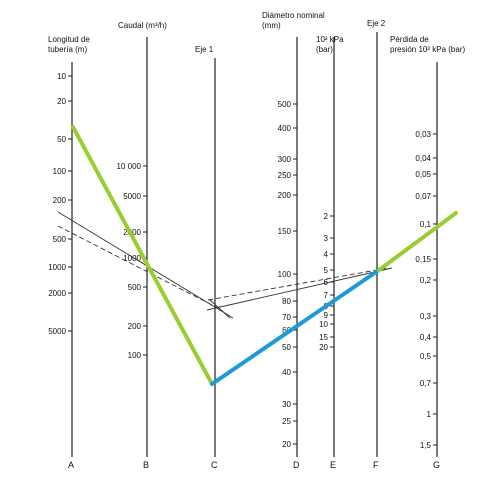 The width and height of the screenshot is (496, 493). I want to click on tick-label-g: 0,07, so click(423, 196).